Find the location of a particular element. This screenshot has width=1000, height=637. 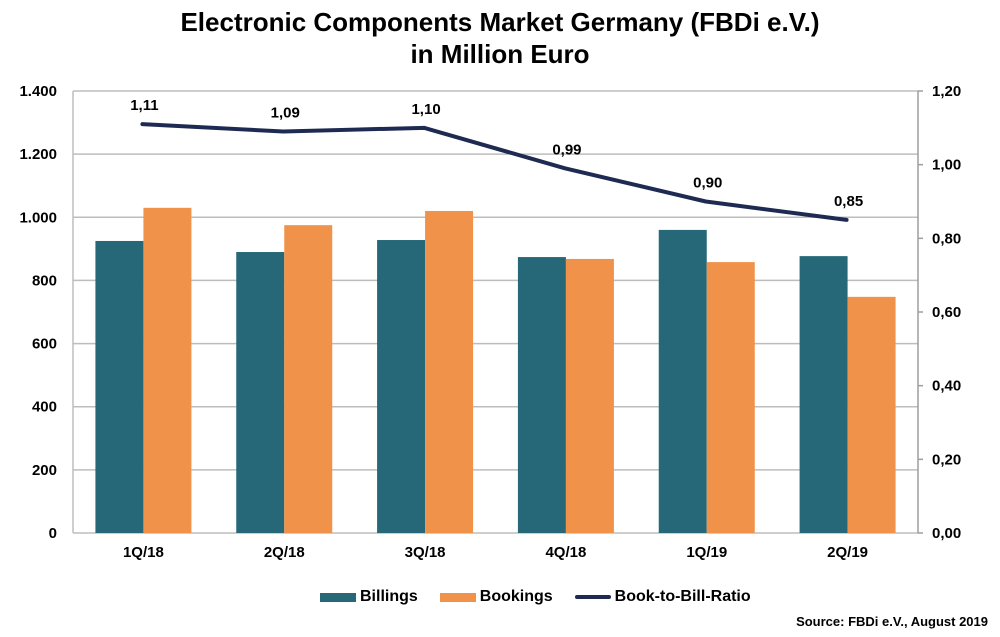

y-left-tick-label: 1.000 is located at coordinates (38, 217).